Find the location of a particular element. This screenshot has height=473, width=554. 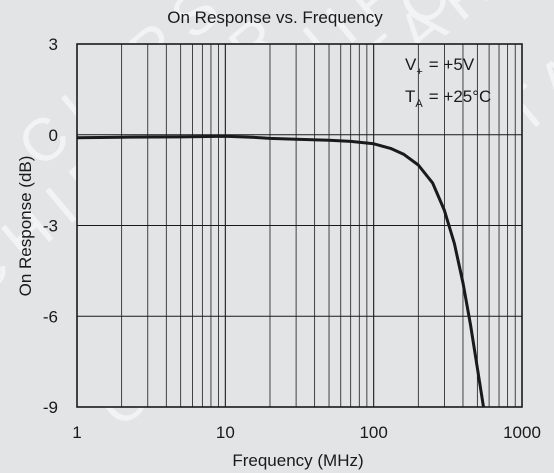

x-tick-label: 10 is located at coordinates (225, 432).